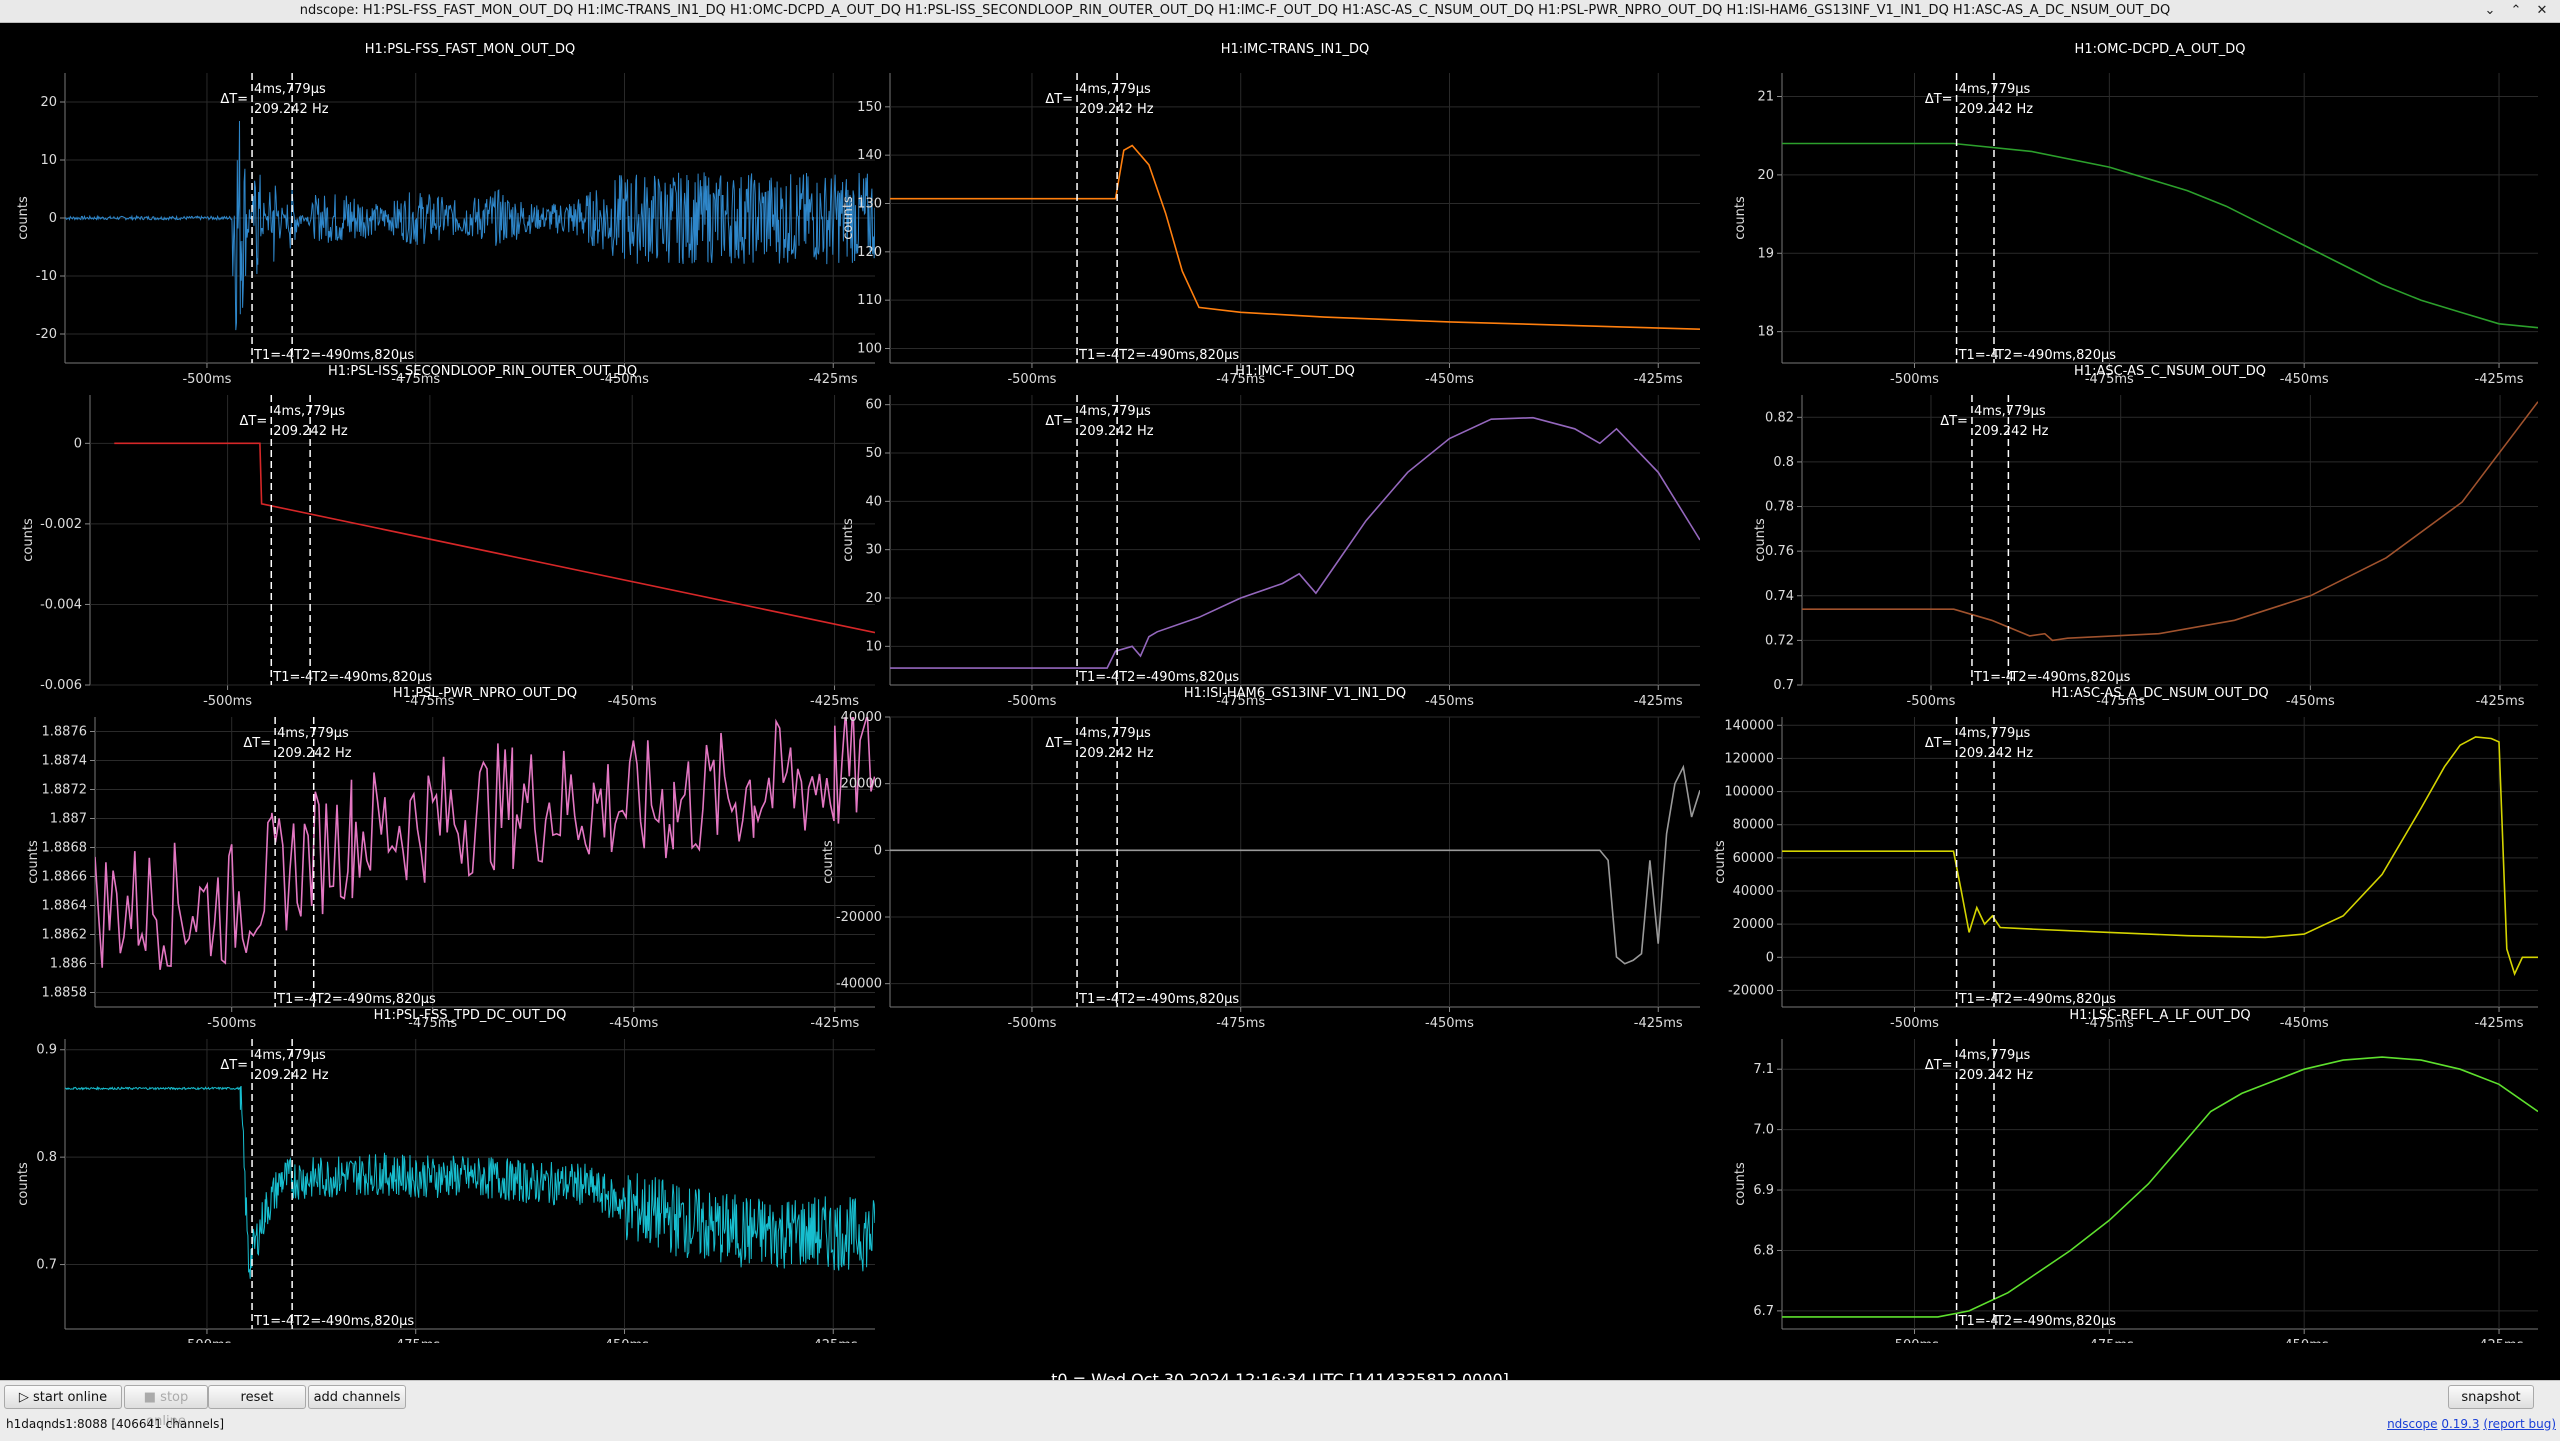 This screenshot has width=2560, height=1441. I want to click on y-tick-label: 1.8866, so click(65, 877).